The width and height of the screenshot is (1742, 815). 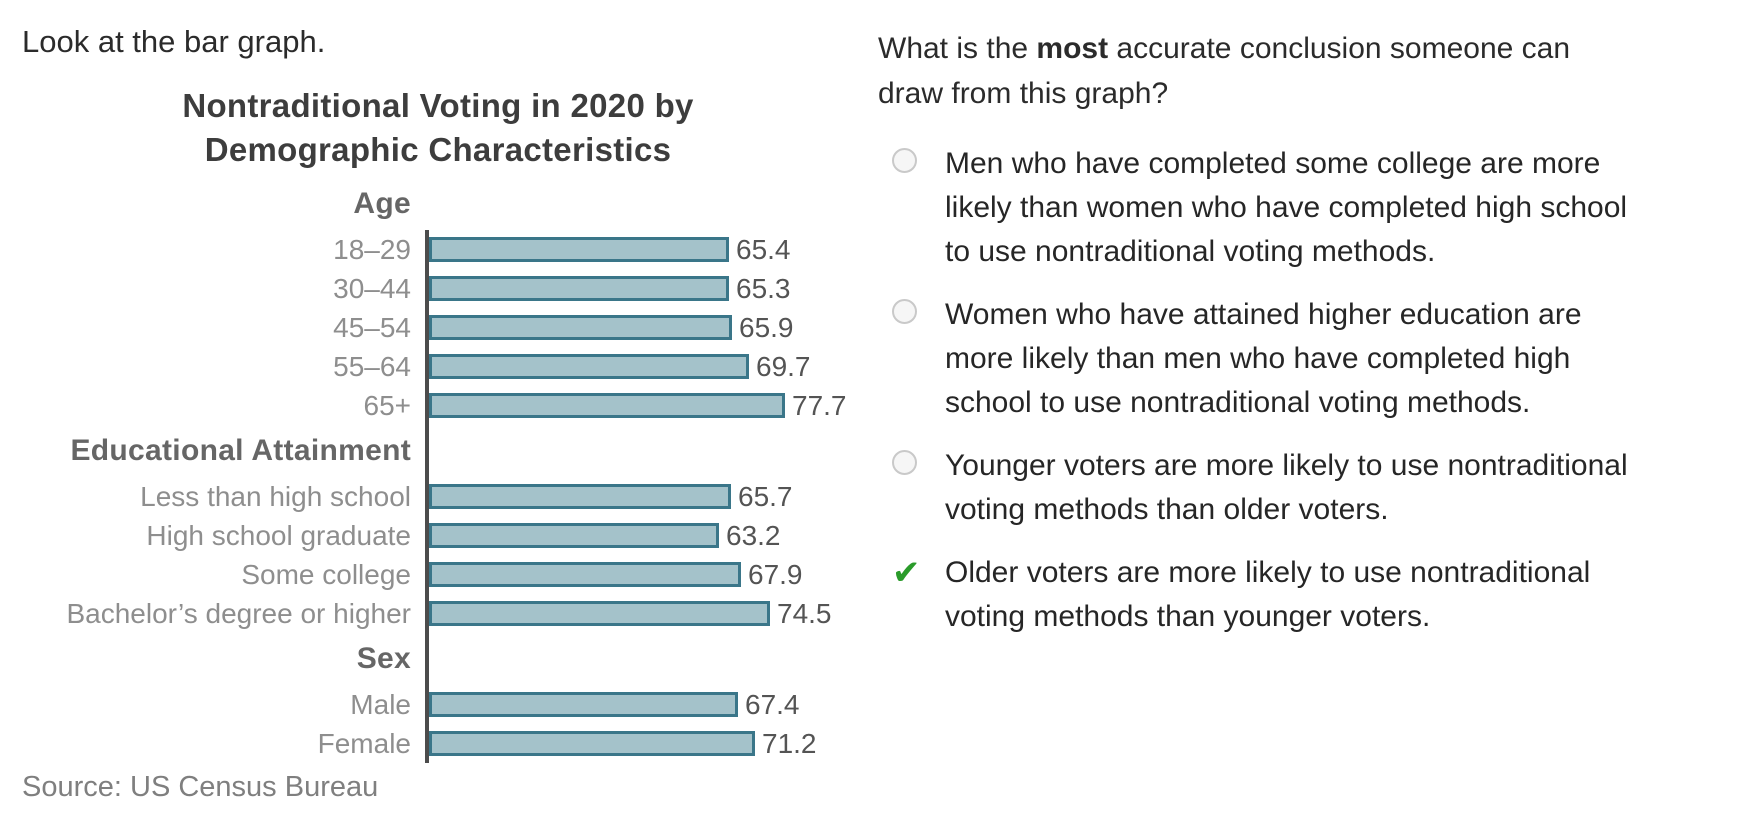 What do you see at coordinates (200, 787) in the screenshot?
I see `chart-source: Source: US Census Bureau` at bounding box center [200, 787].